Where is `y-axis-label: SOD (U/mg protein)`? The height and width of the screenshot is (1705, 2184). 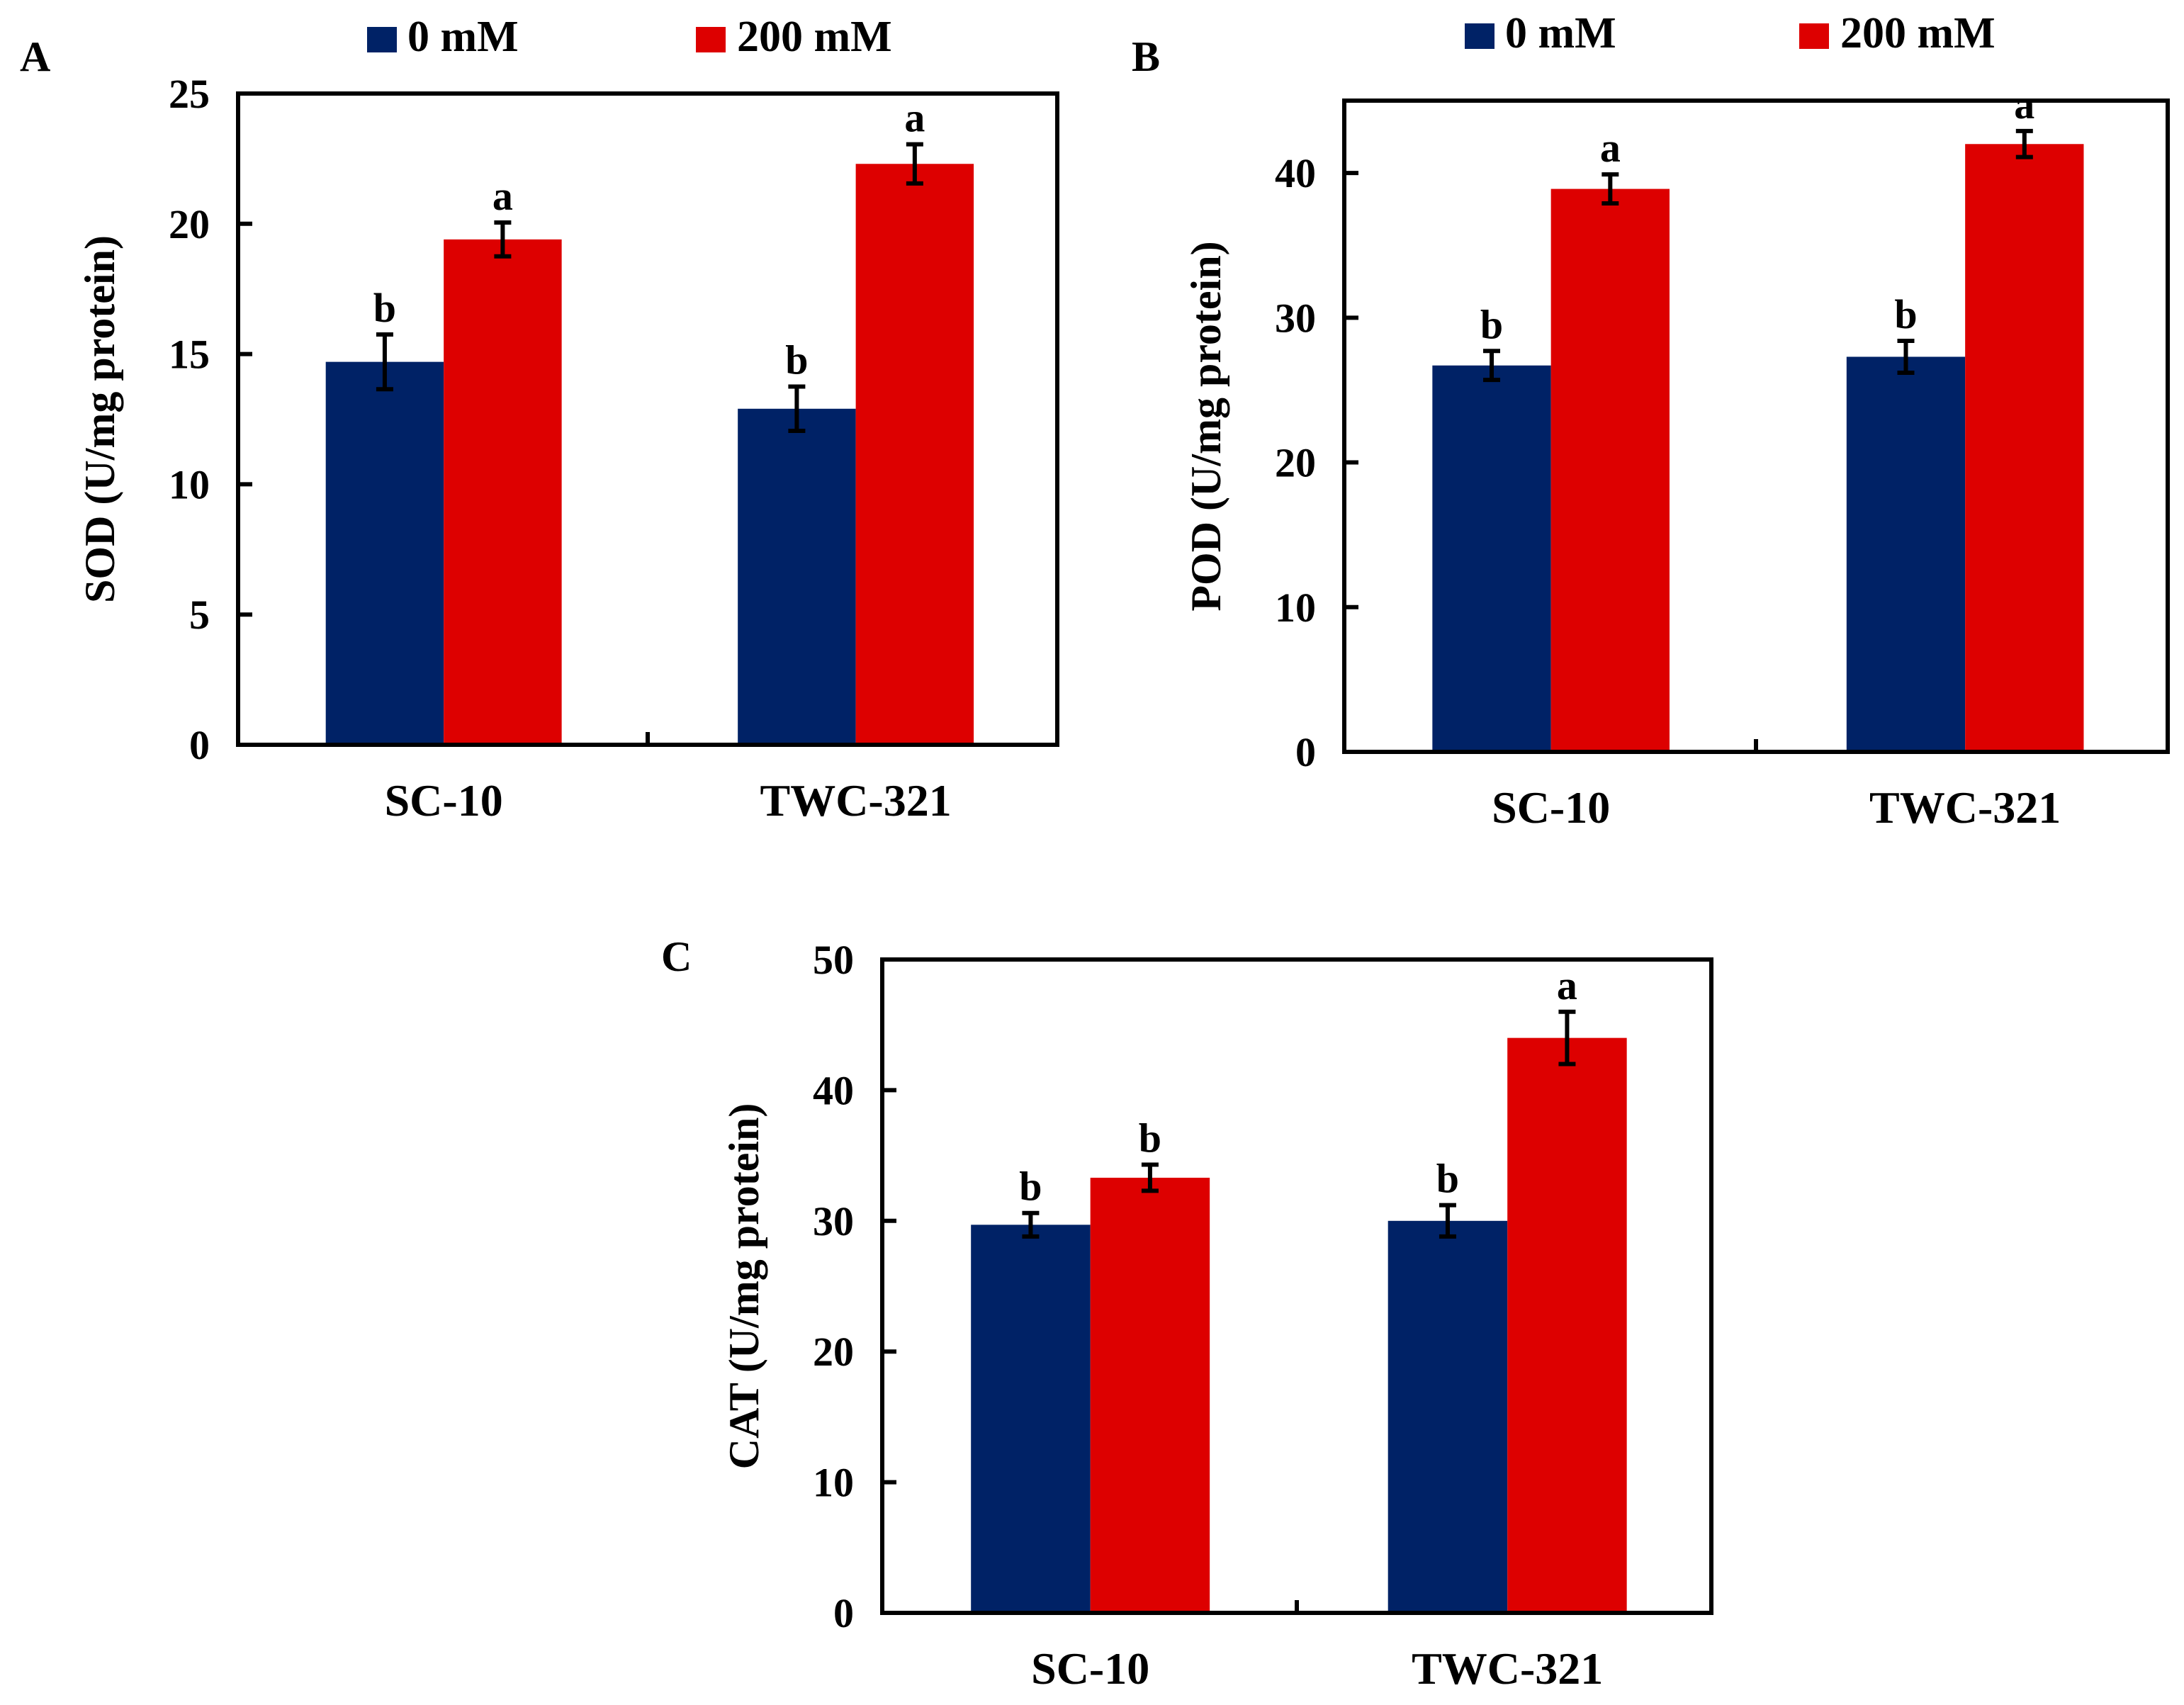 y-axis-label: SOD (U/mg protein) is located at coordinates (100, 419).